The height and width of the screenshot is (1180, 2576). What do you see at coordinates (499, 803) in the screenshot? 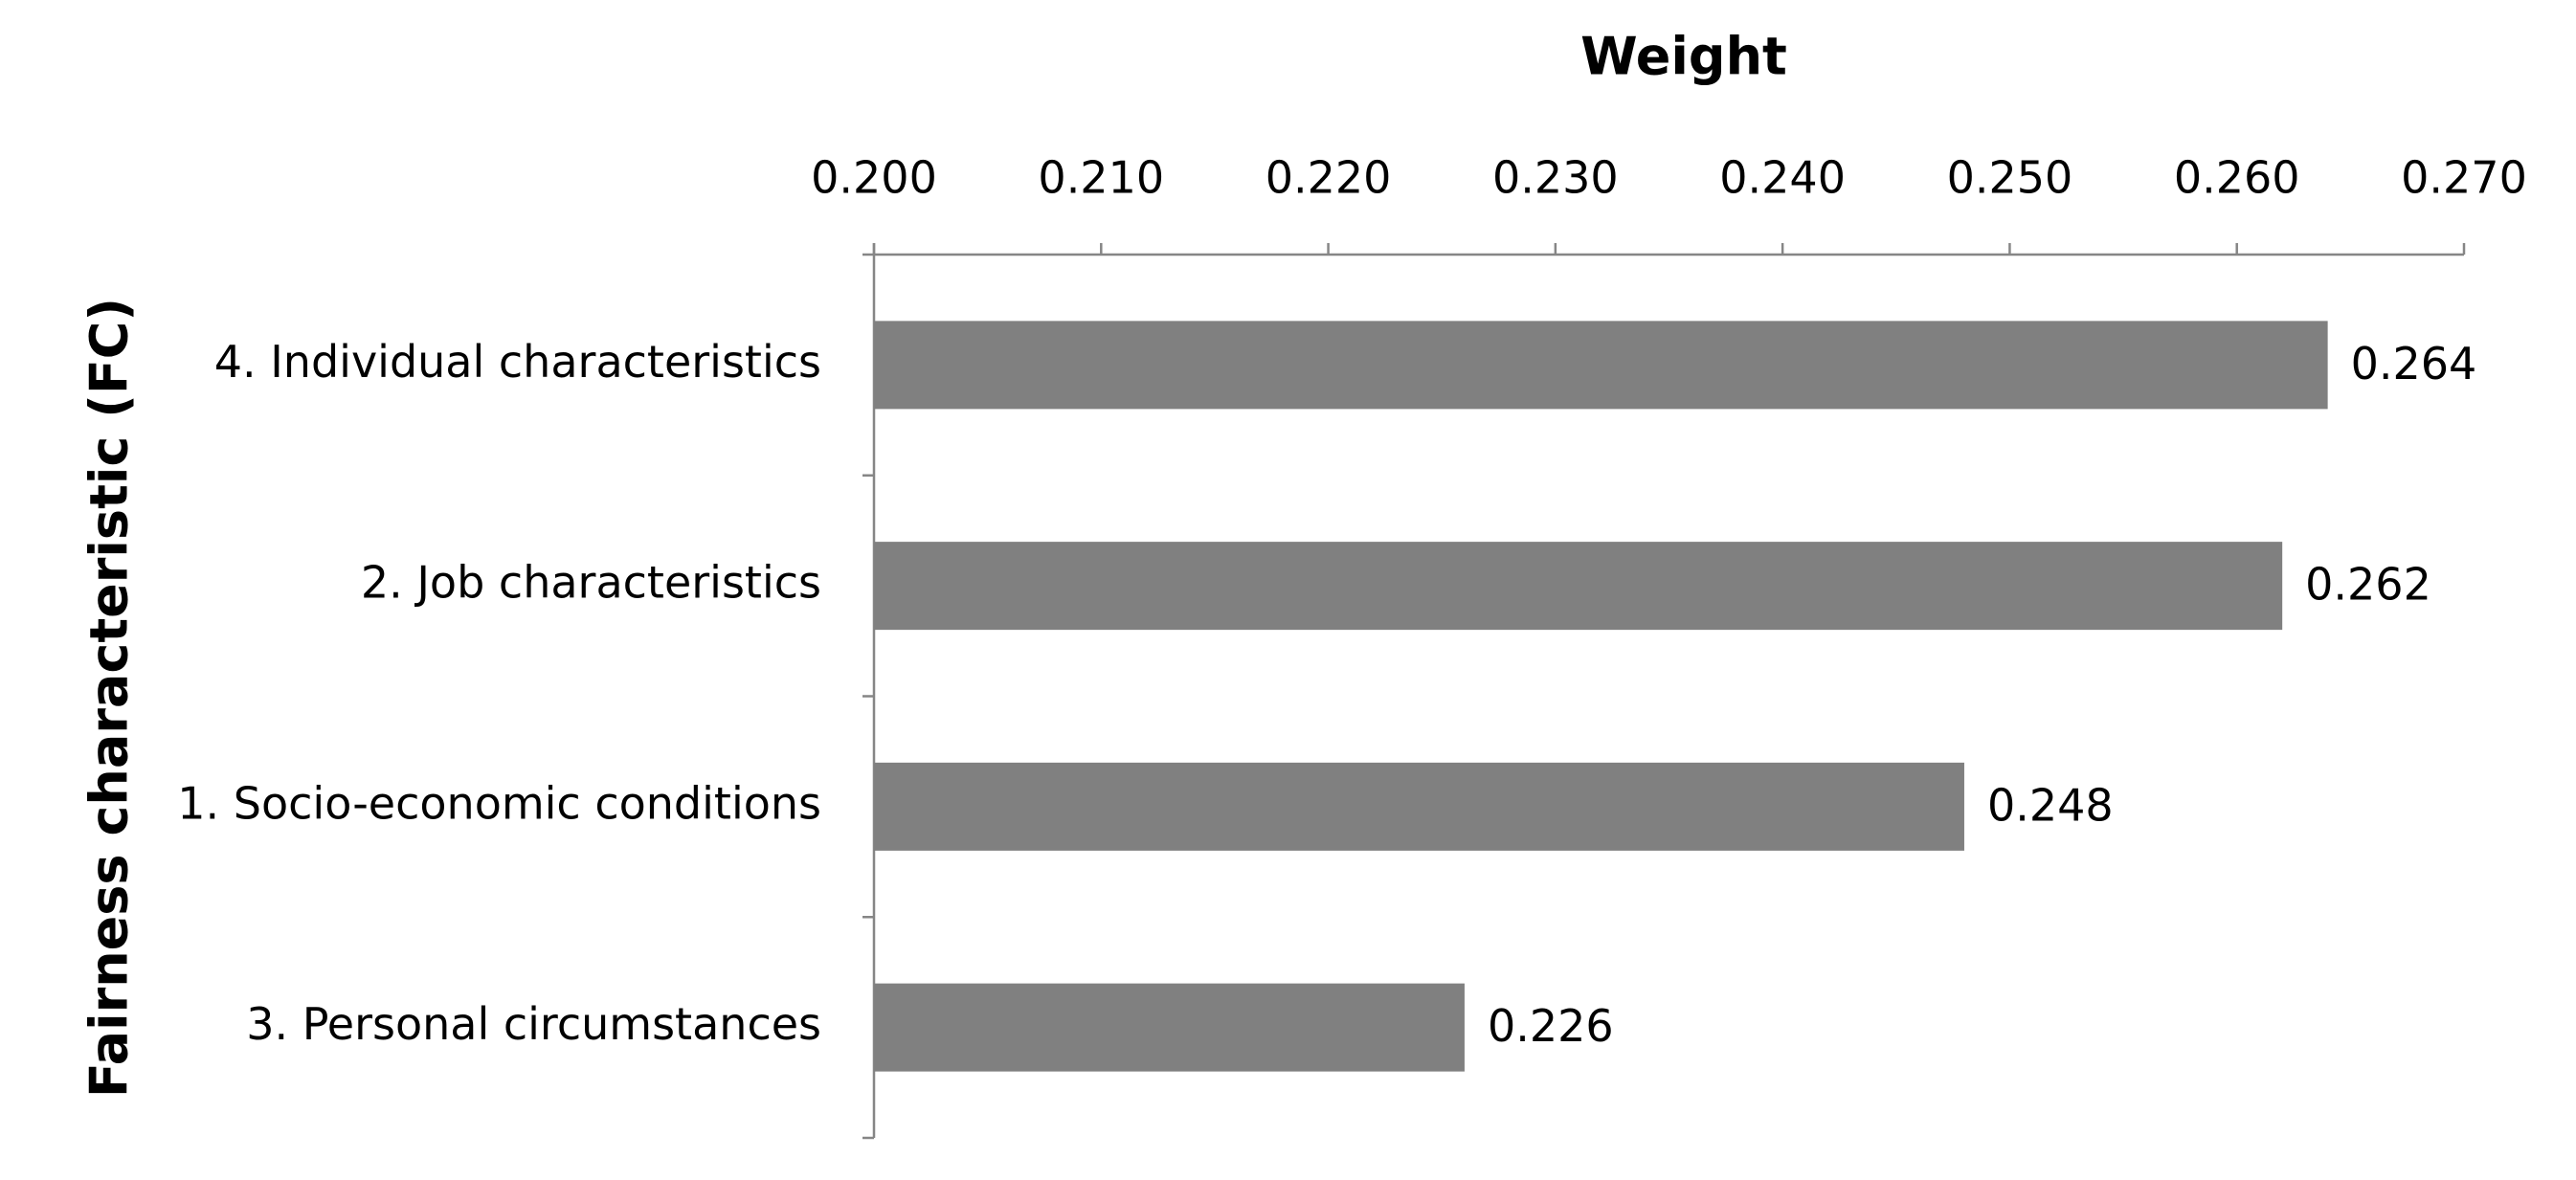
I see `y-tick-label: 1. Socio-economic conditions` at bounding box center [499, 803].